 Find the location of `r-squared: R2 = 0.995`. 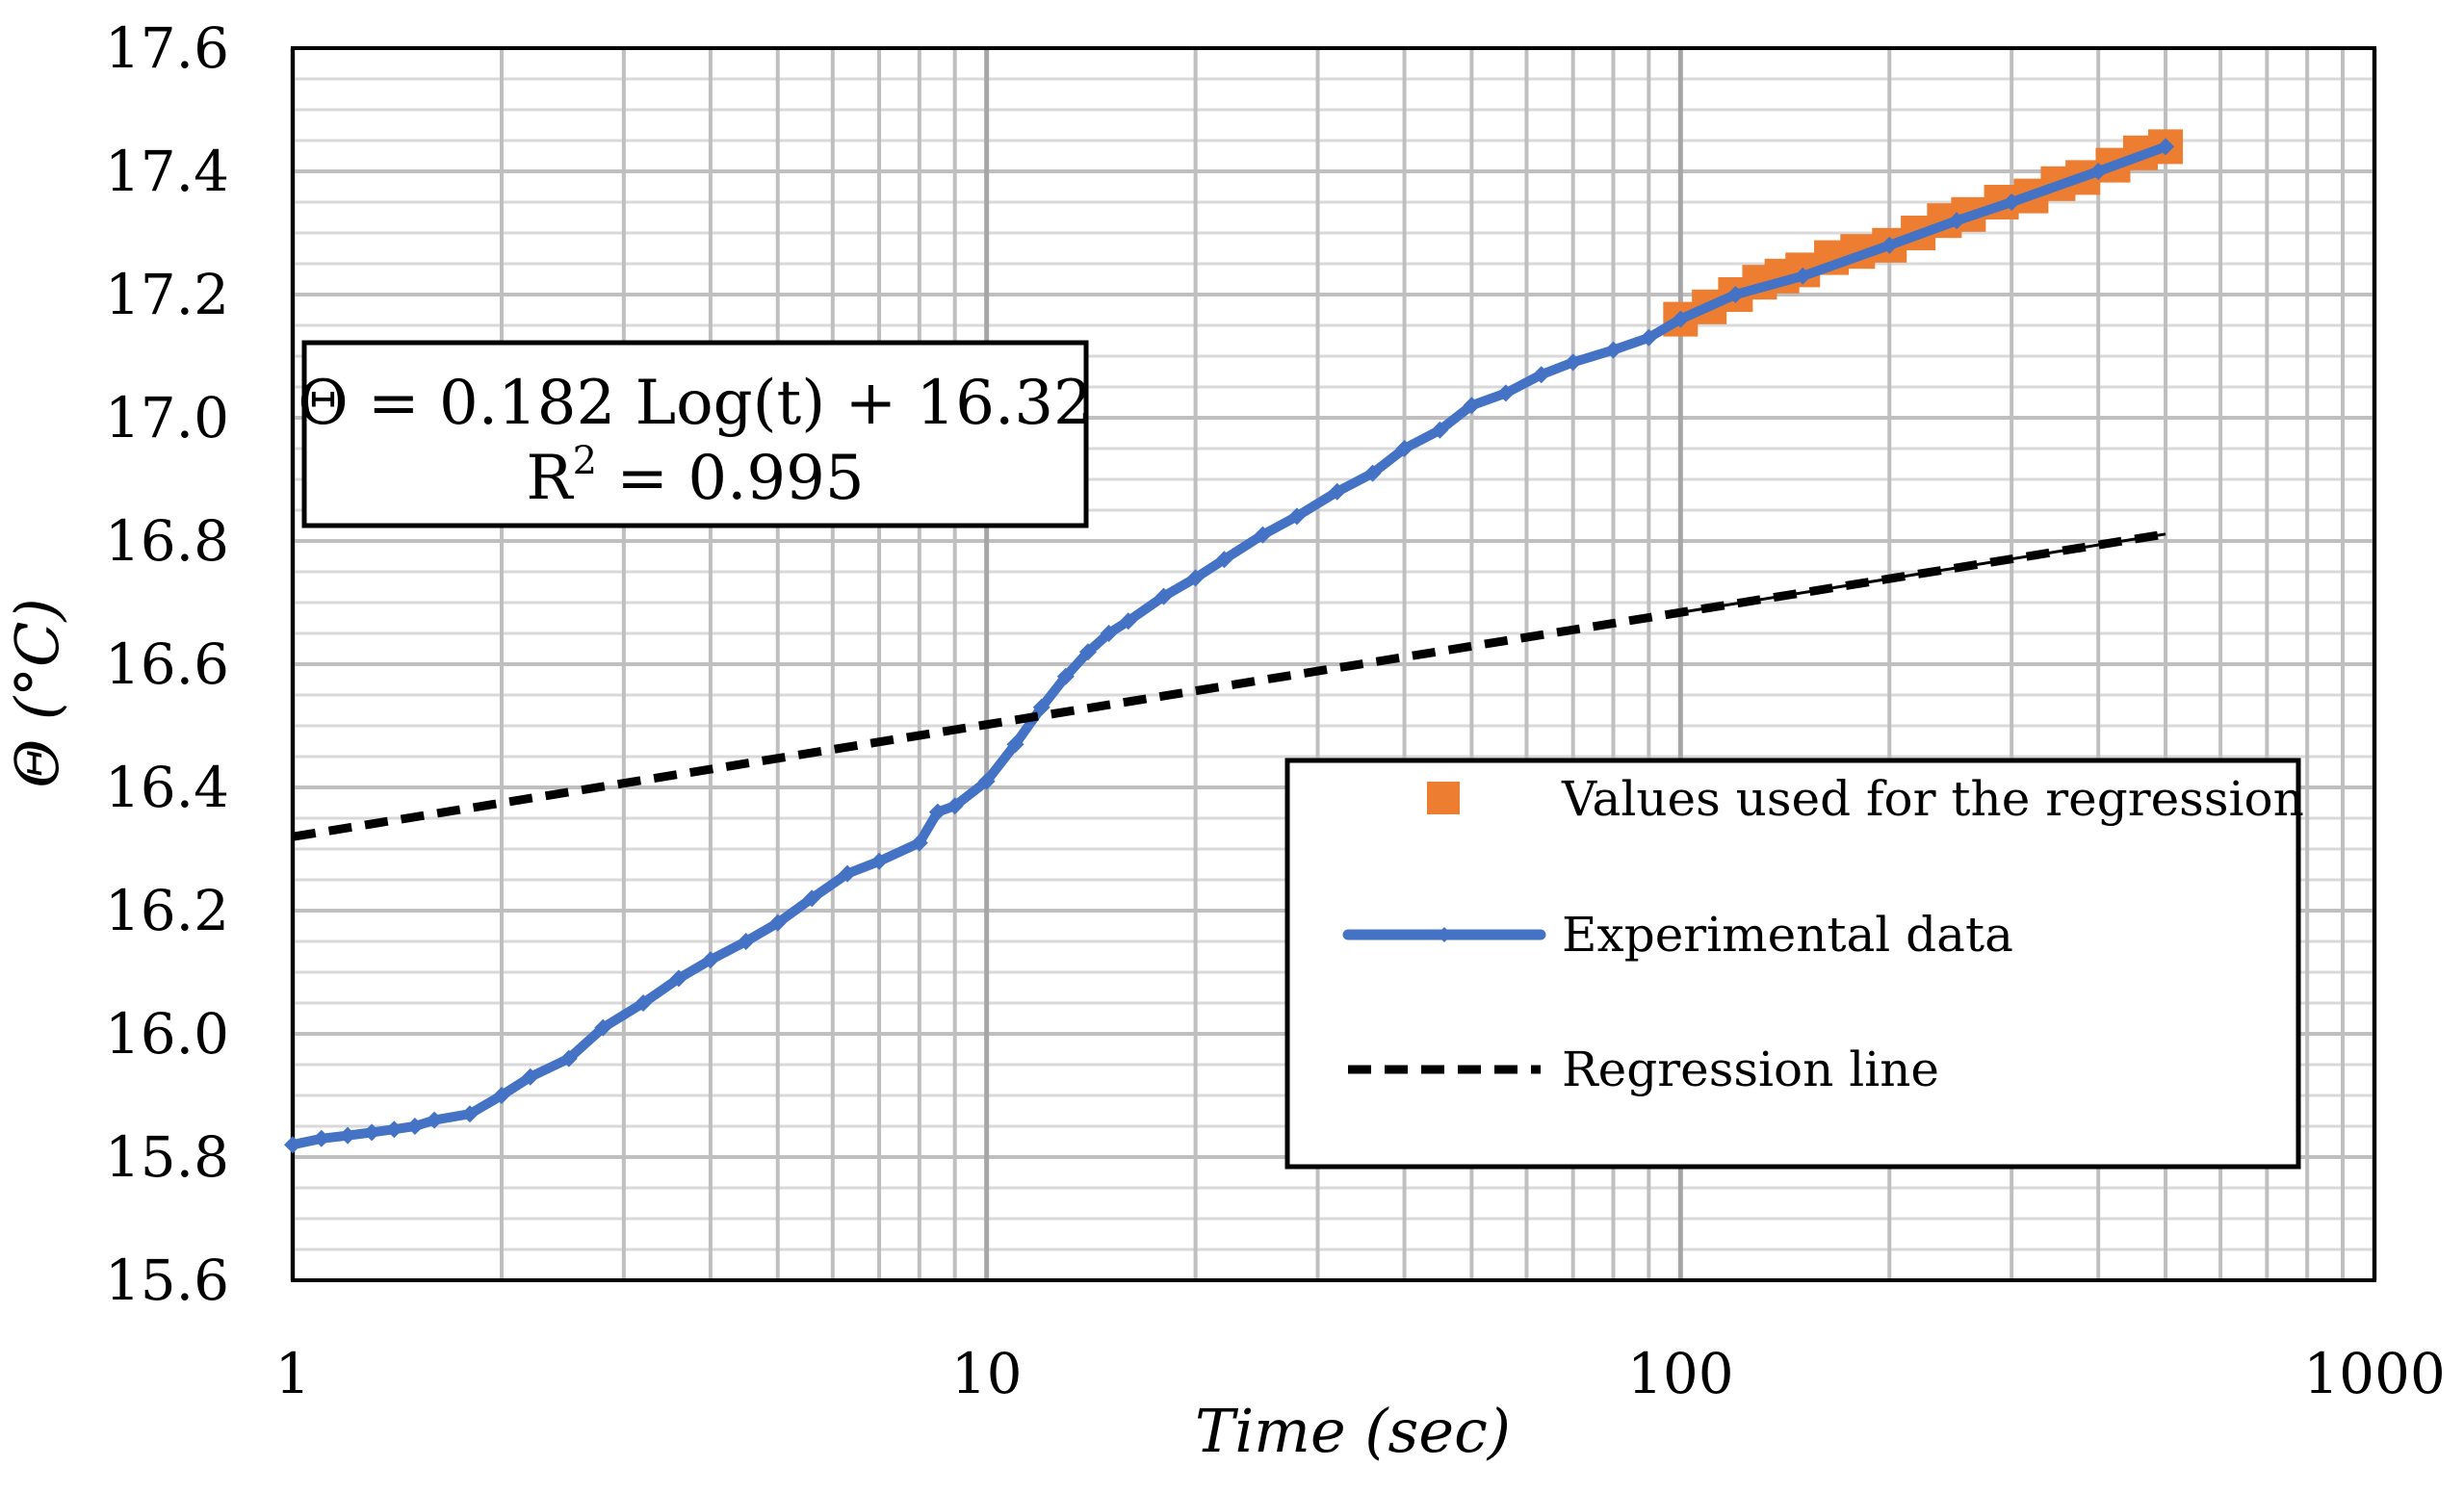

r-squared: R2 = 0.995 is located at coordinates (695, 476).